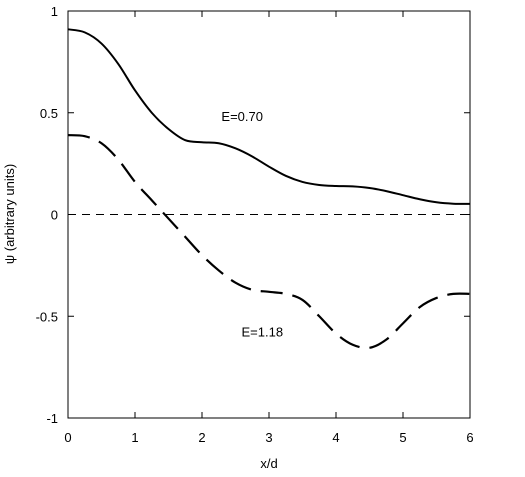 This screenshot has height=477, width=525. What do you see at coordinates (335, 437) in the screenshot?
I see `x-tick-label: 4` at bounding box center [335, 437].